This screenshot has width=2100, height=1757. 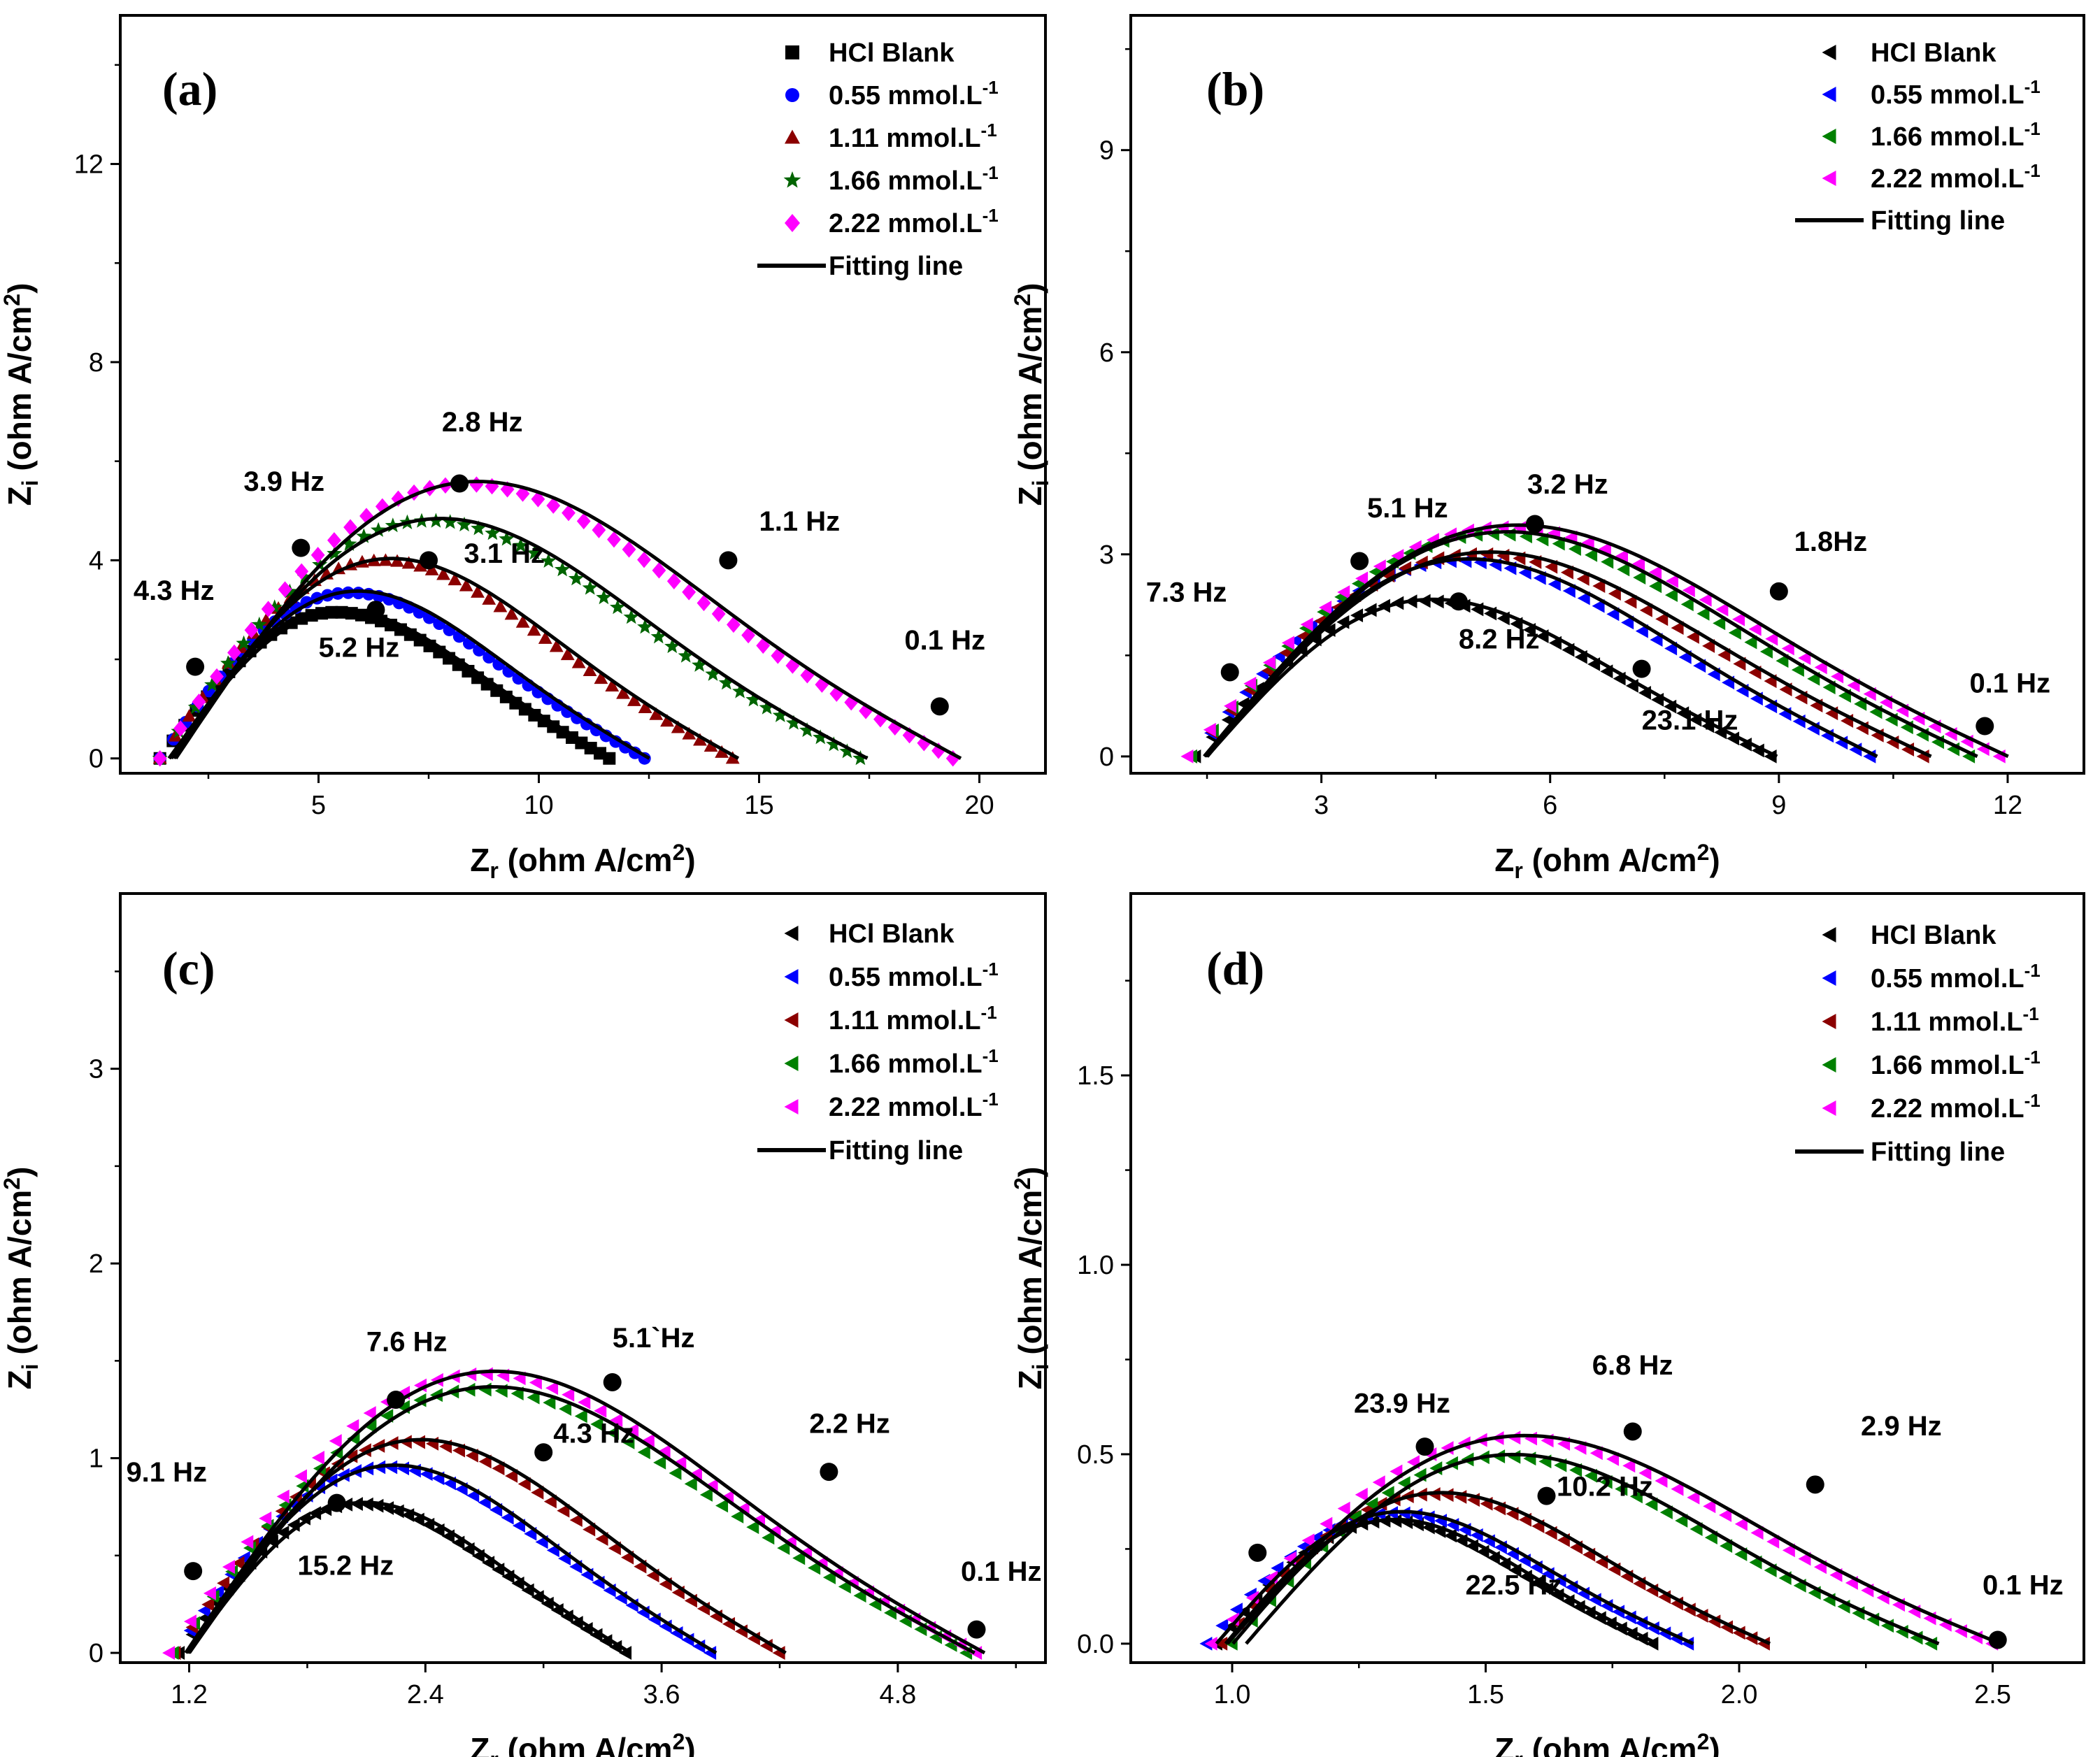 I want to click on frequency-annotation: 5.1`Hz, so click(x=654, y=1338).